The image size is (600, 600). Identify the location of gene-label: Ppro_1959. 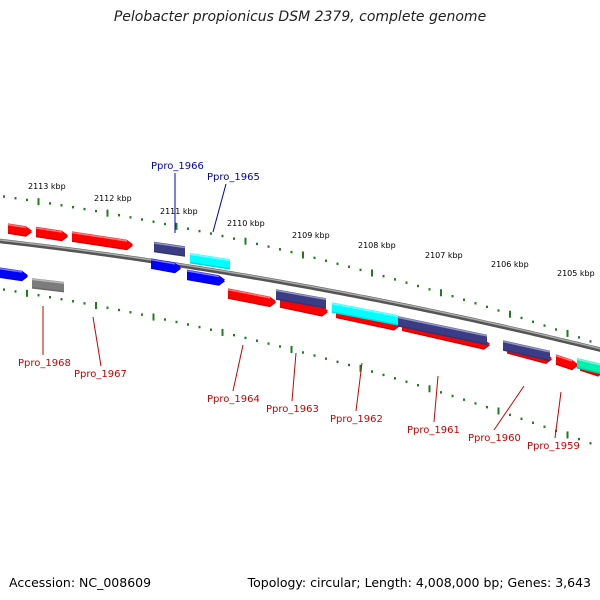
(553, 446).